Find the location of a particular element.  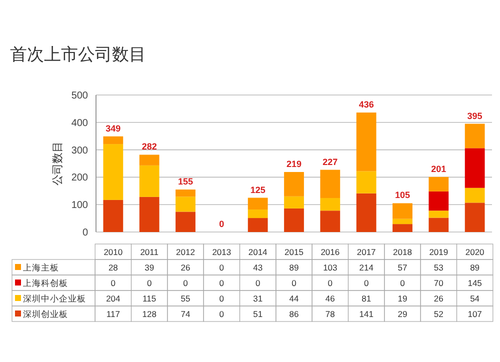

data-label: 86 is located at coordinates (294, 314).